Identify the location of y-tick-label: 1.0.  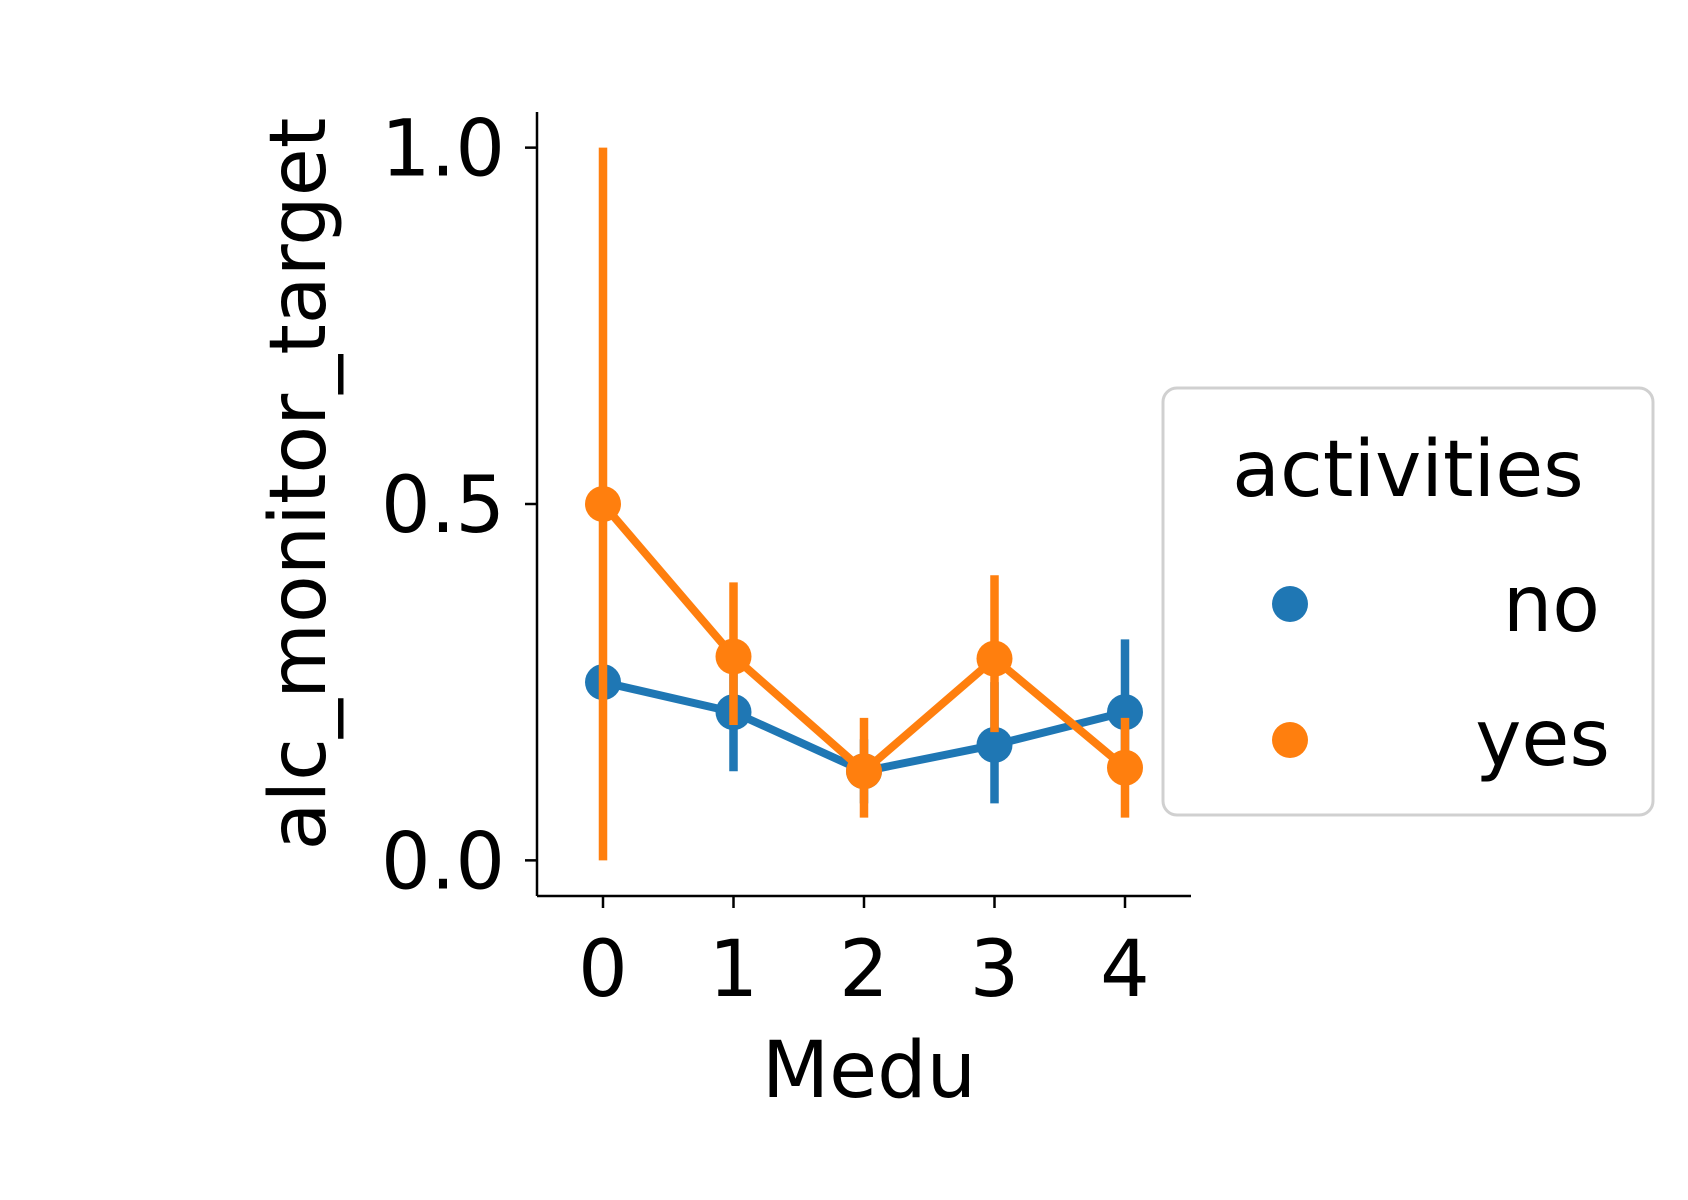
(443, 150).